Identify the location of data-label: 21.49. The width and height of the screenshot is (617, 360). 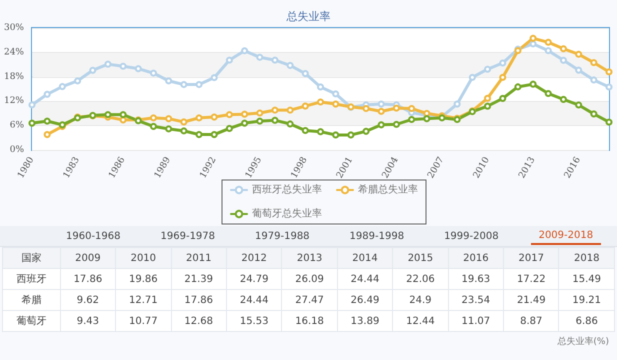
(531, 300).